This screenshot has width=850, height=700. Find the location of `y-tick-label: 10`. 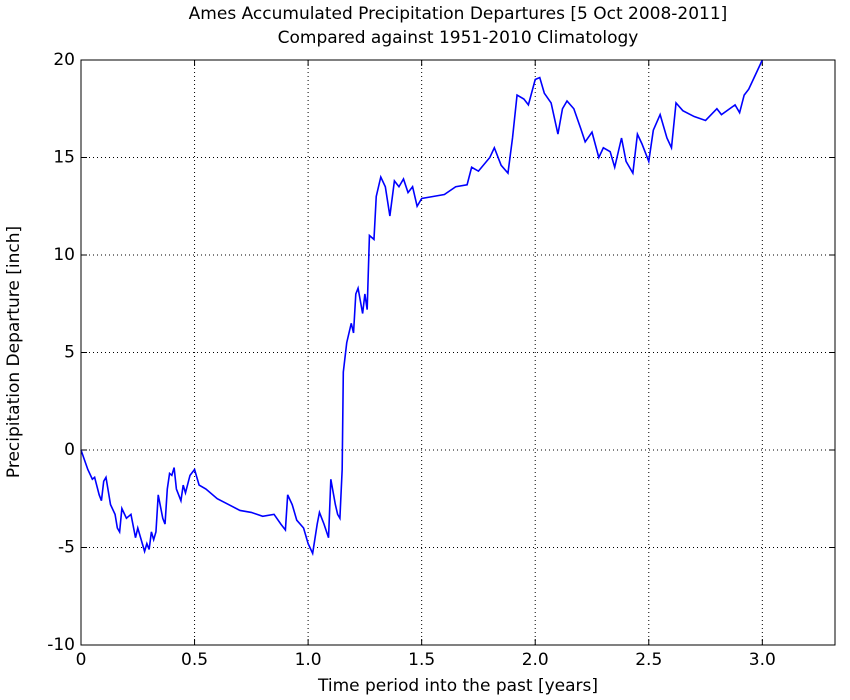

y-tick-label: 10 is located at coordinates (64, 255).